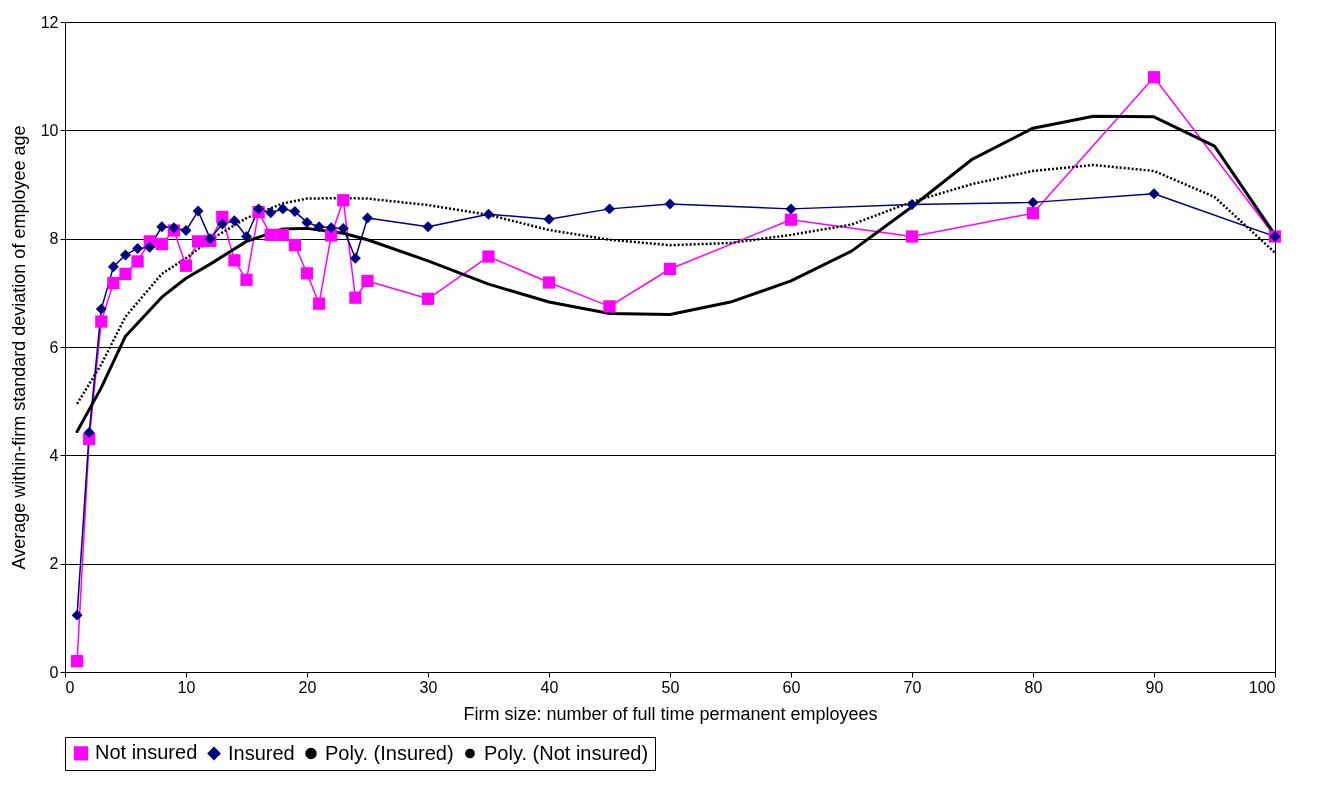  Describe the element at coordinates (428, 687) in the screenshot. I see `x-tick-label: 30` at that location.